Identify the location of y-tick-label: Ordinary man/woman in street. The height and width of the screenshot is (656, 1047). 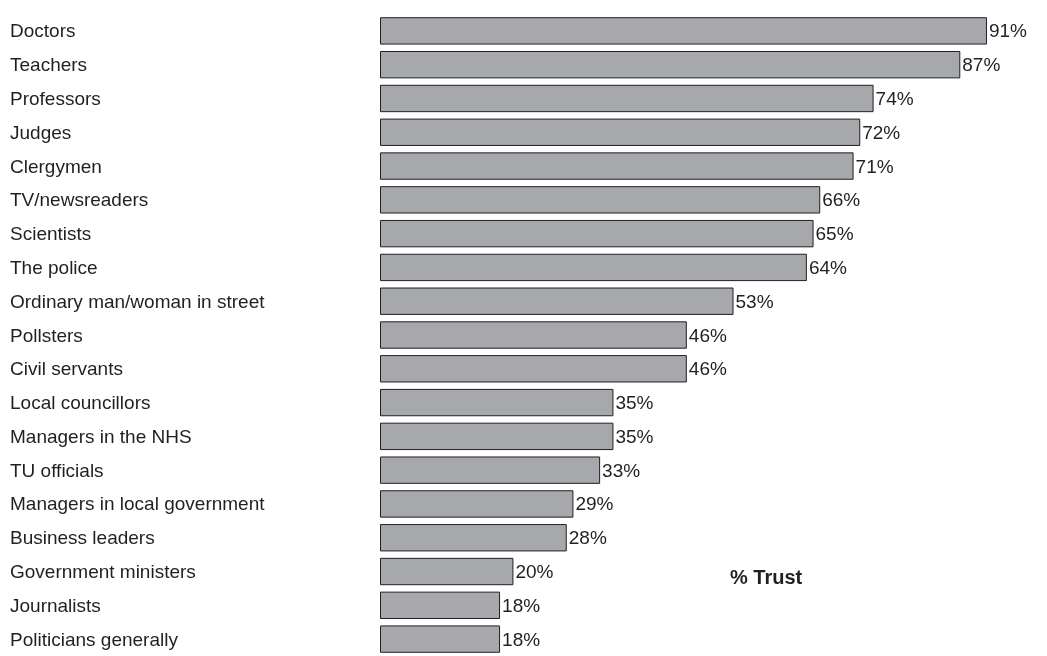
(138, 301).